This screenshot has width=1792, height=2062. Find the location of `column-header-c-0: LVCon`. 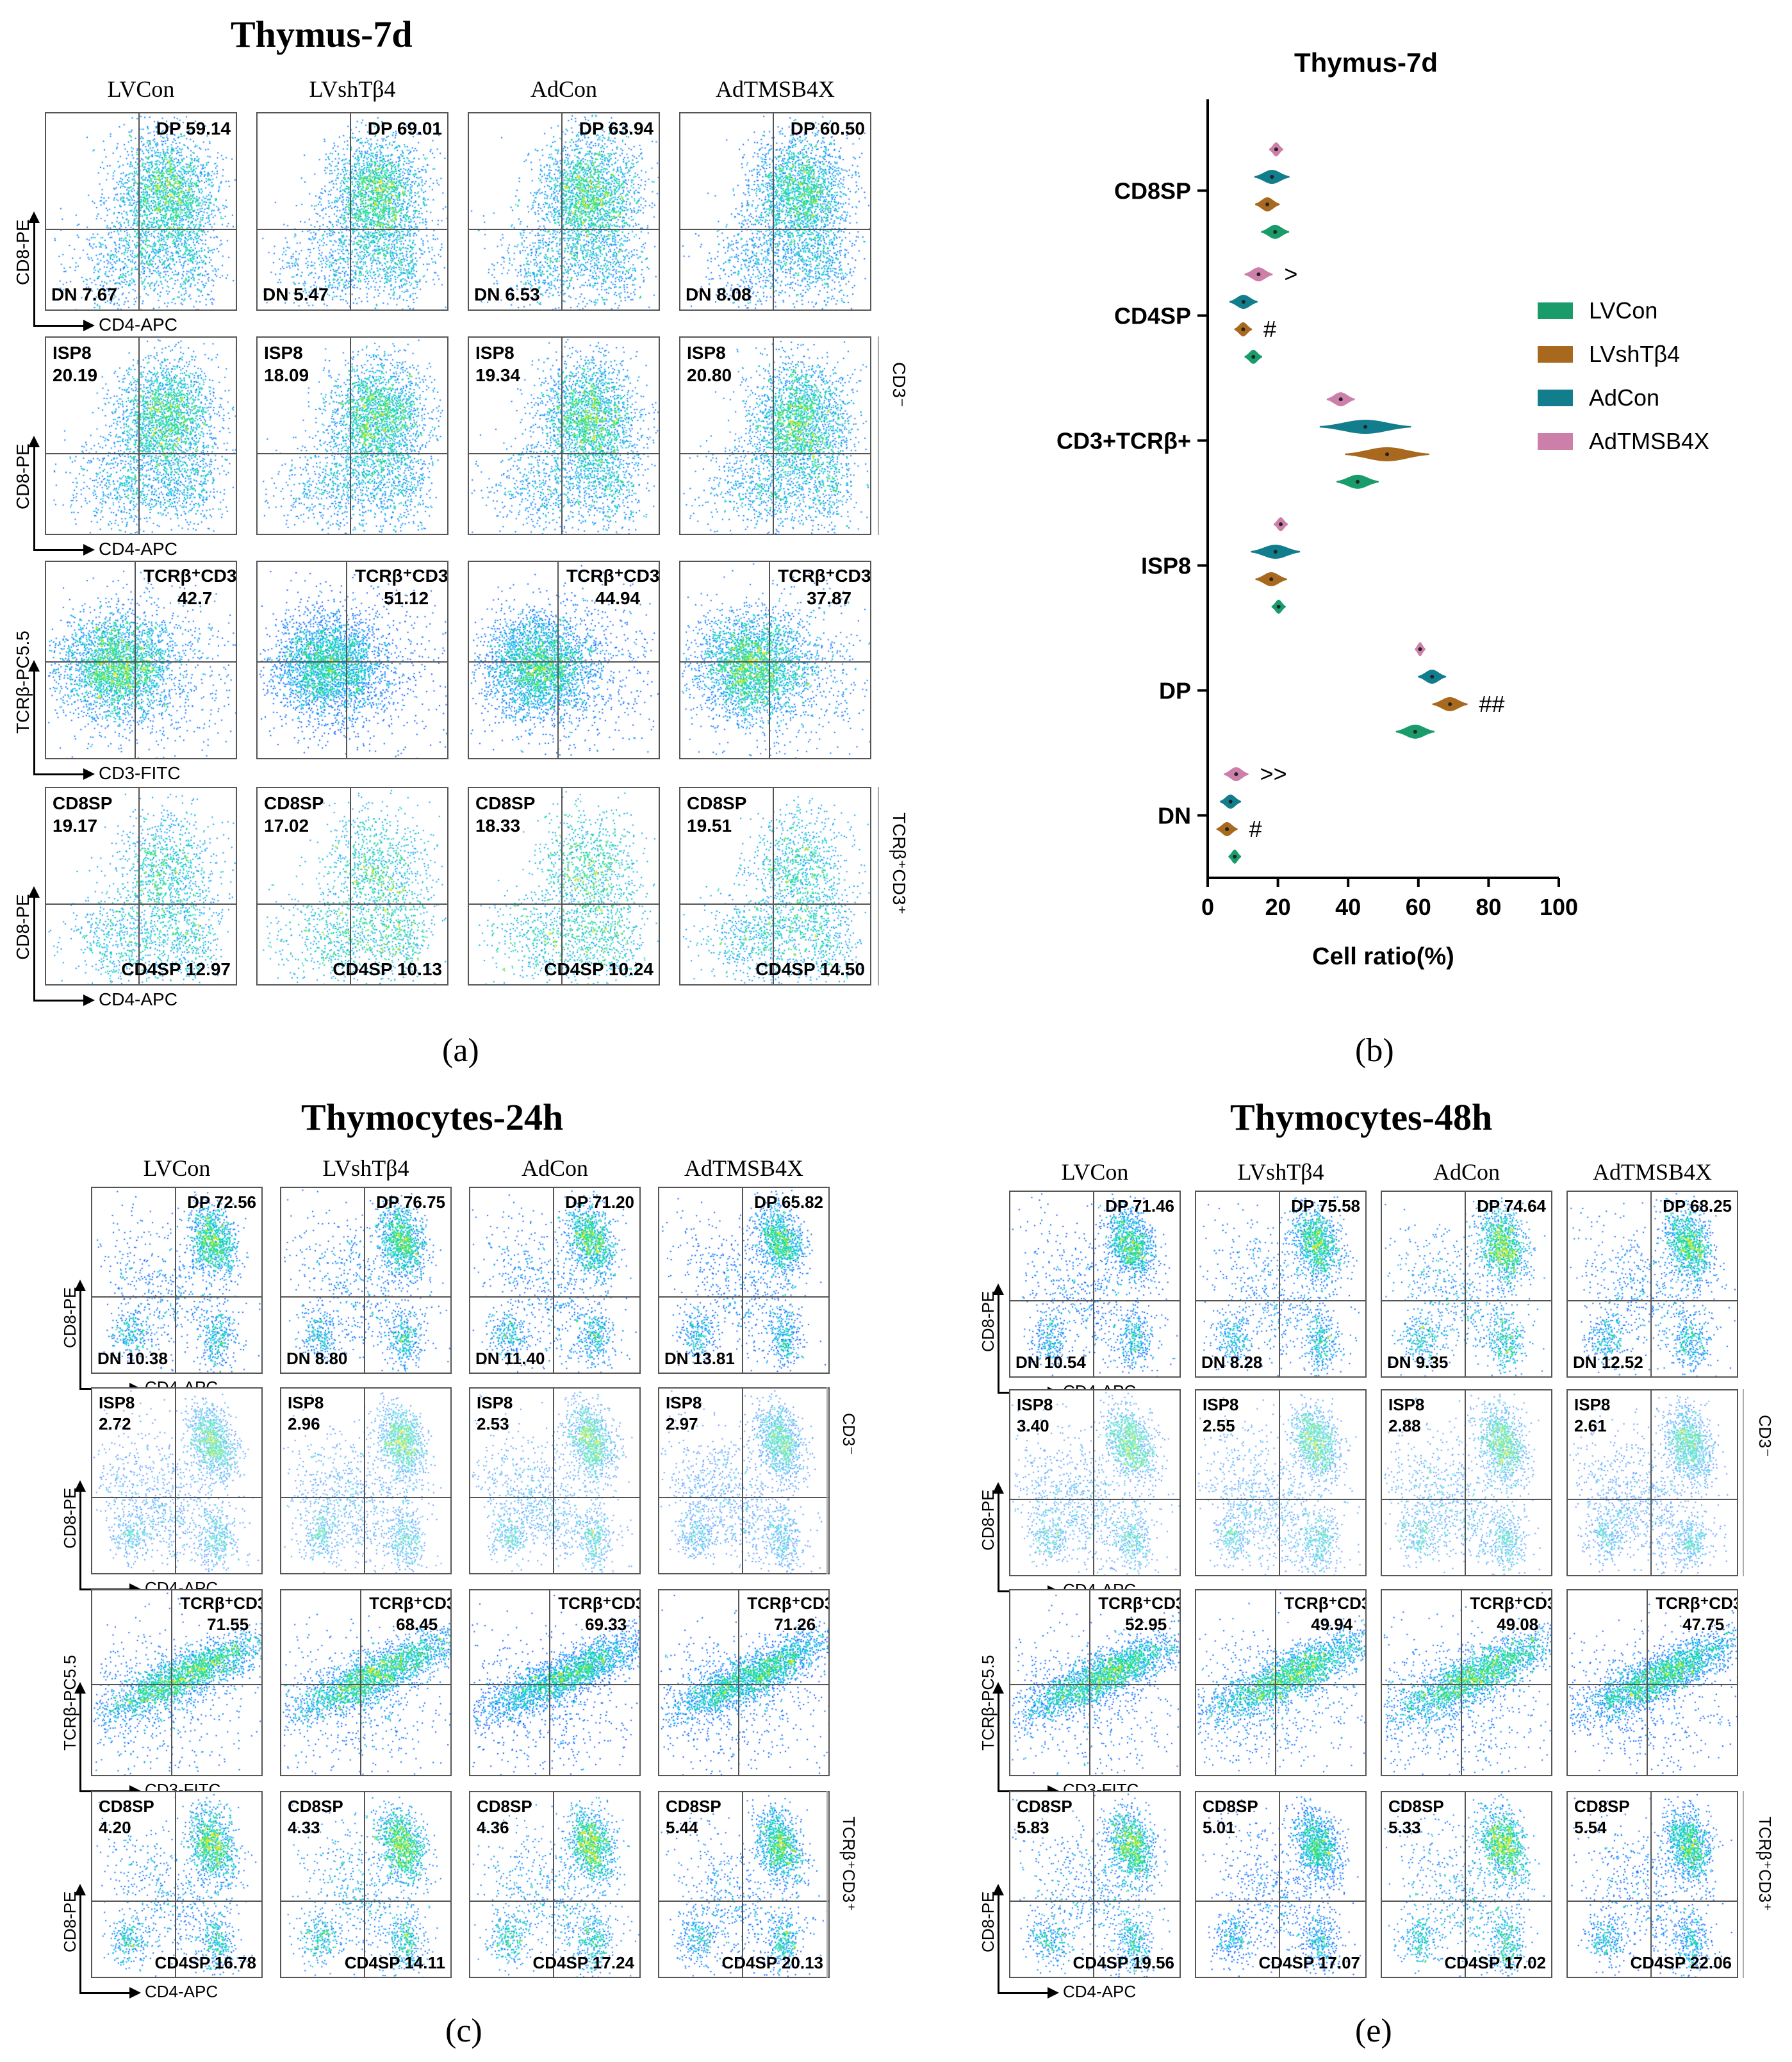

column-header-c-0: LVCon is located at coordinates (177, 1168).